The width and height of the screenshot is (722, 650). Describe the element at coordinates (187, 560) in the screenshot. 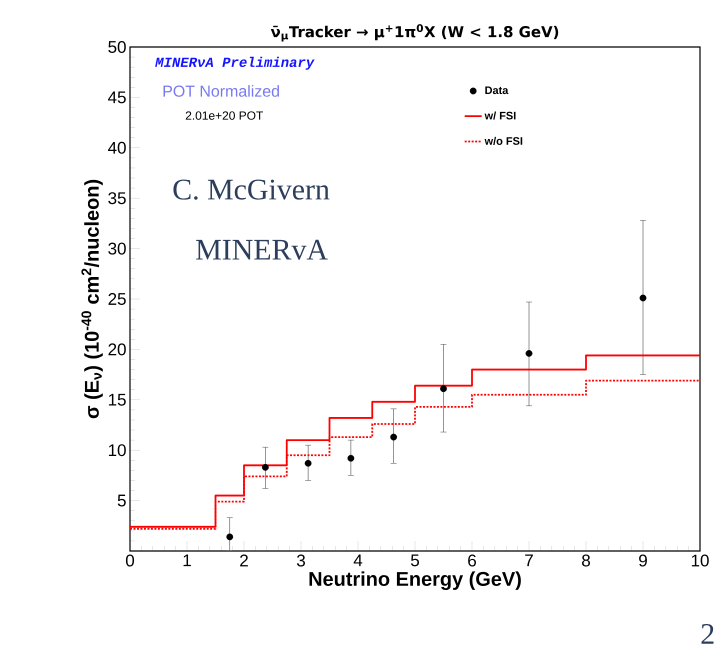

I see `x-tick-label: 1` at that location.